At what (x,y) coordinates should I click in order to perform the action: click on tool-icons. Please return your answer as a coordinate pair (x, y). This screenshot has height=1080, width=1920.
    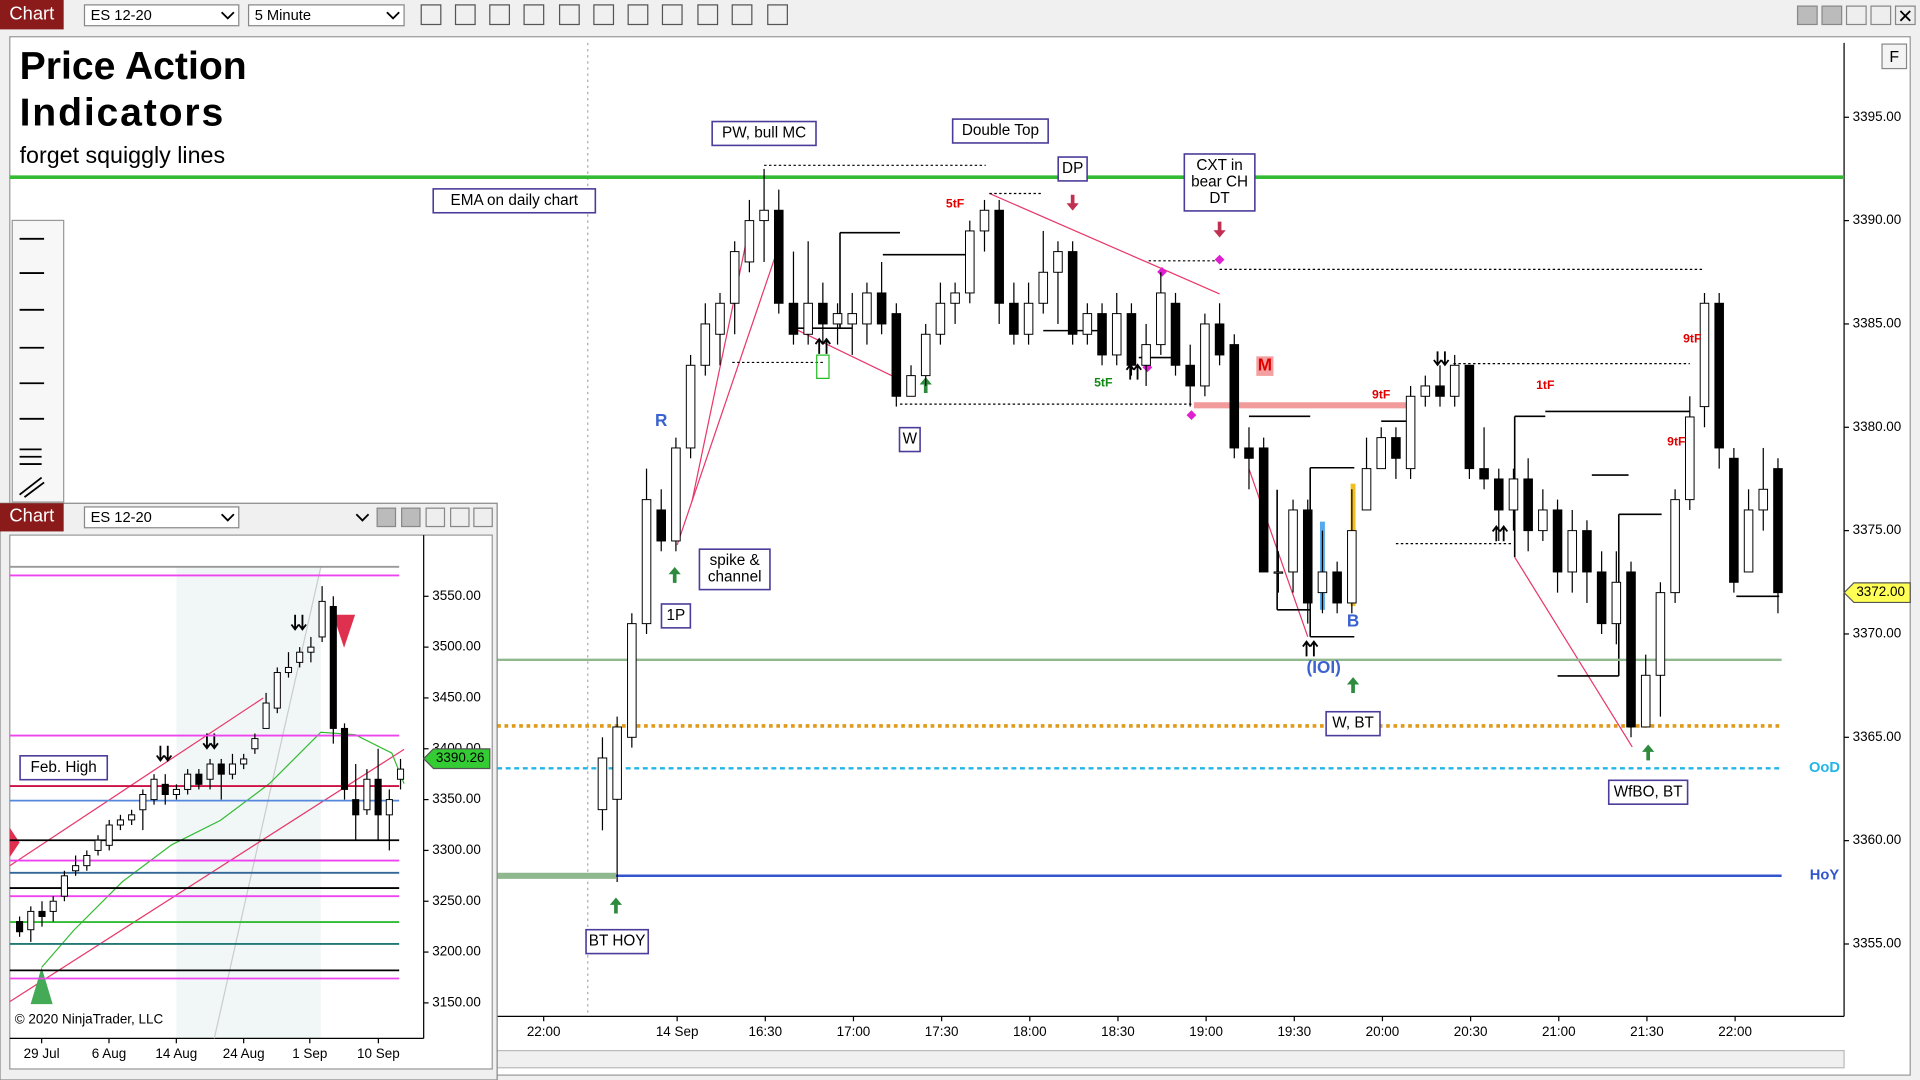
    Looking at the image, I should click on (32, 367).